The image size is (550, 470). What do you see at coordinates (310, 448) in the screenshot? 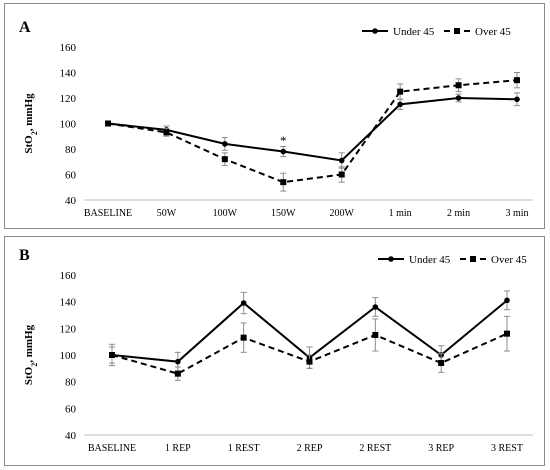
I see `x-tick-label: 2 REP` at bounding box center [310, 448].